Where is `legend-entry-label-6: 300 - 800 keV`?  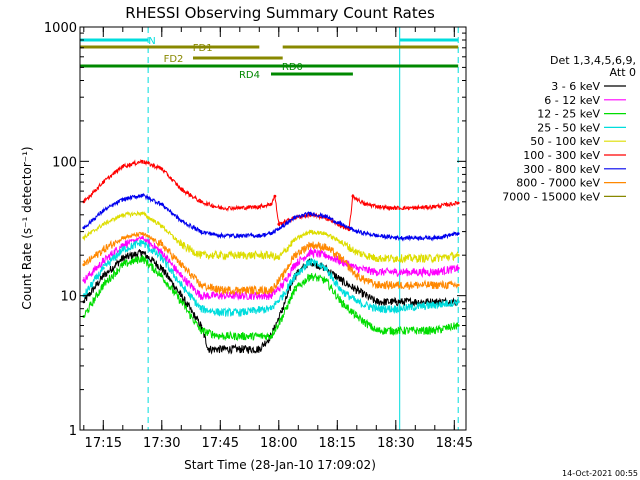
legend-entry-label-6: 300 - 800 keV is located at coordinates (561, 169).